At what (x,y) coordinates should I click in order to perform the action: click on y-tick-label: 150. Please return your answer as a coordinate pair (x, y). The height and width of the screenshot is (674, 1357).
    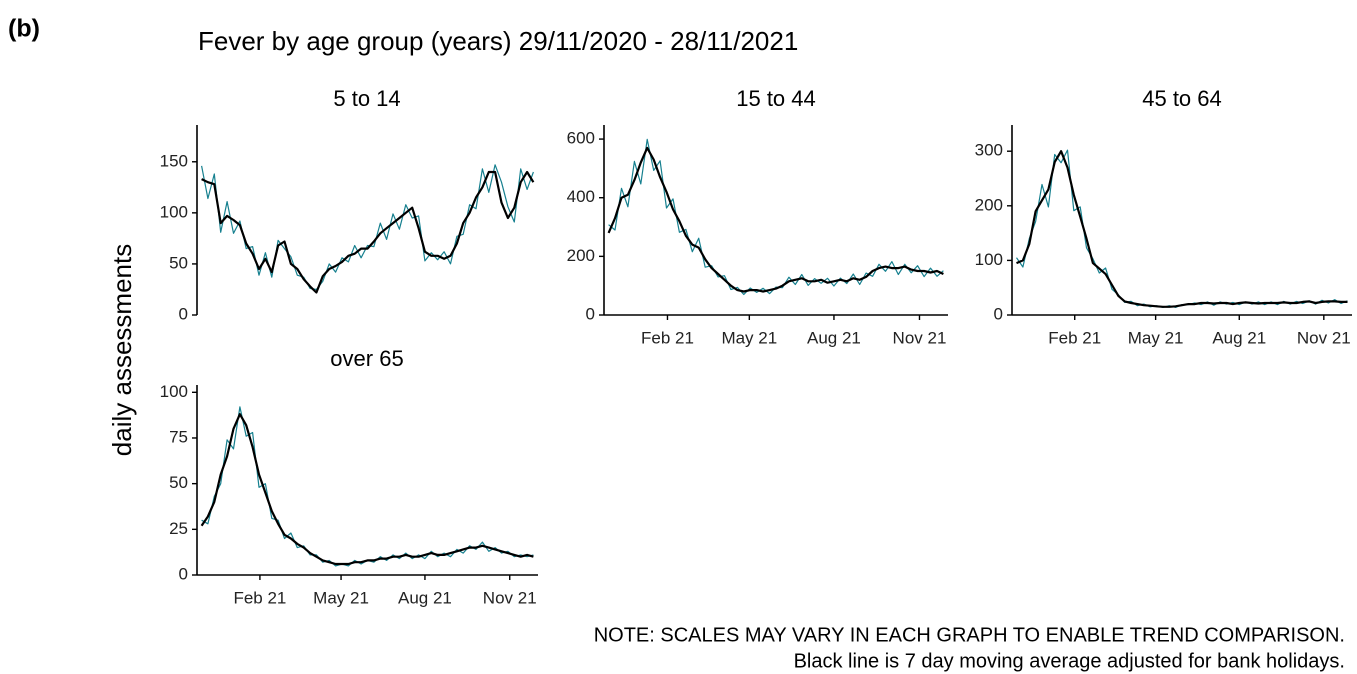
    Looking at the image, I should click on (174, 160).